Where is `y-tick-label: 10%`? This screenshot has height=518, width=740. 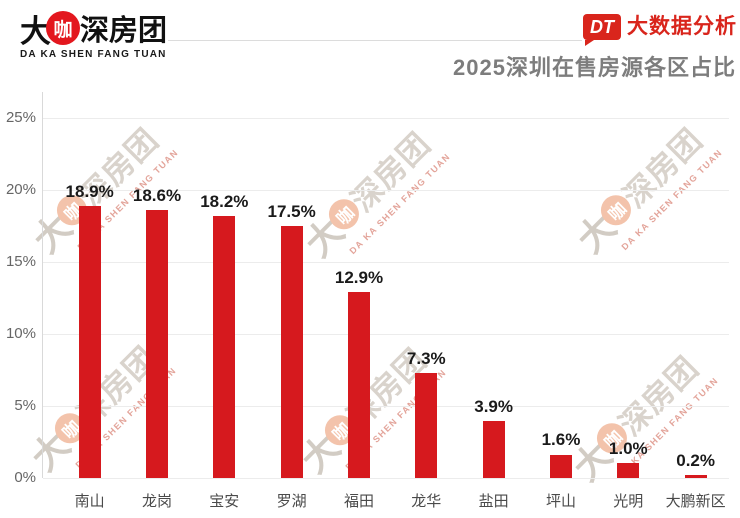
y-tick-label: 10% is located at coordinates (20, 333).